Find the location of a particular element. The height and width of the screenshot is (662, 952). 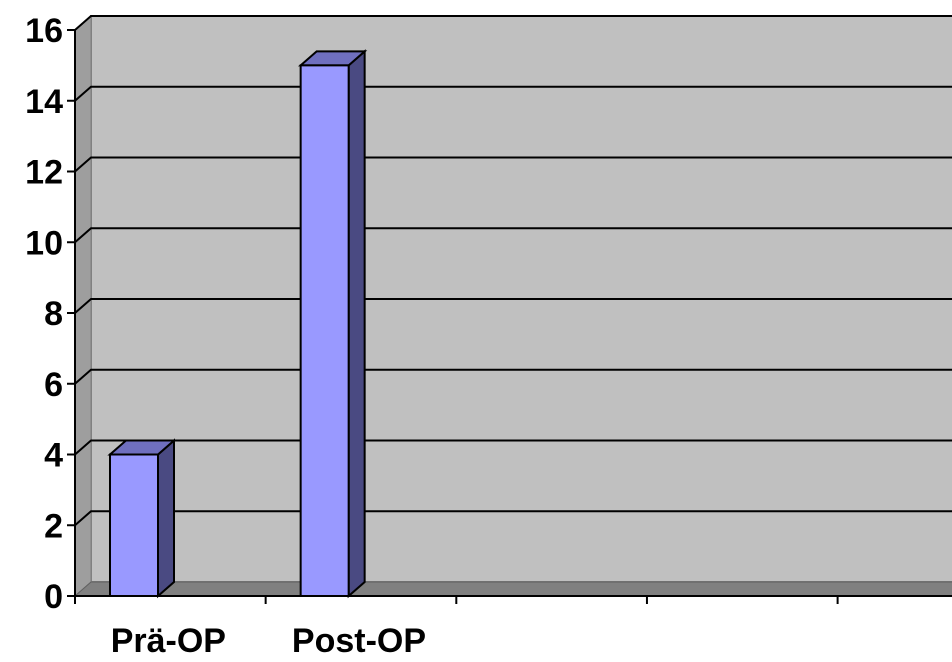

y-tick-label: 16 is located at coordinates (44, 31).